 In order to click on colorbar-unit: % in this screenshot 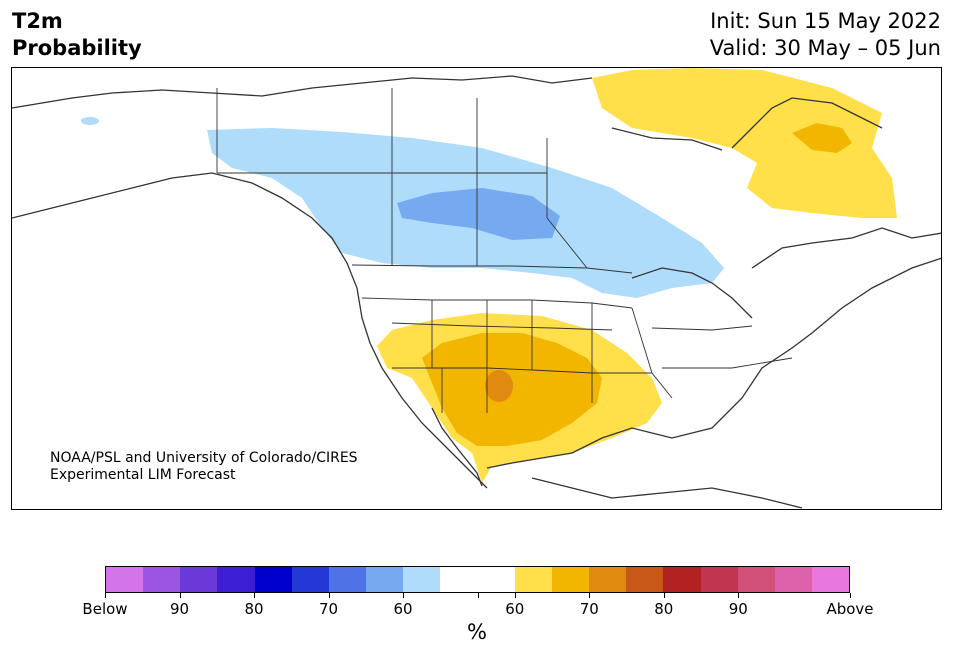, I will do `click(477, 632)`.